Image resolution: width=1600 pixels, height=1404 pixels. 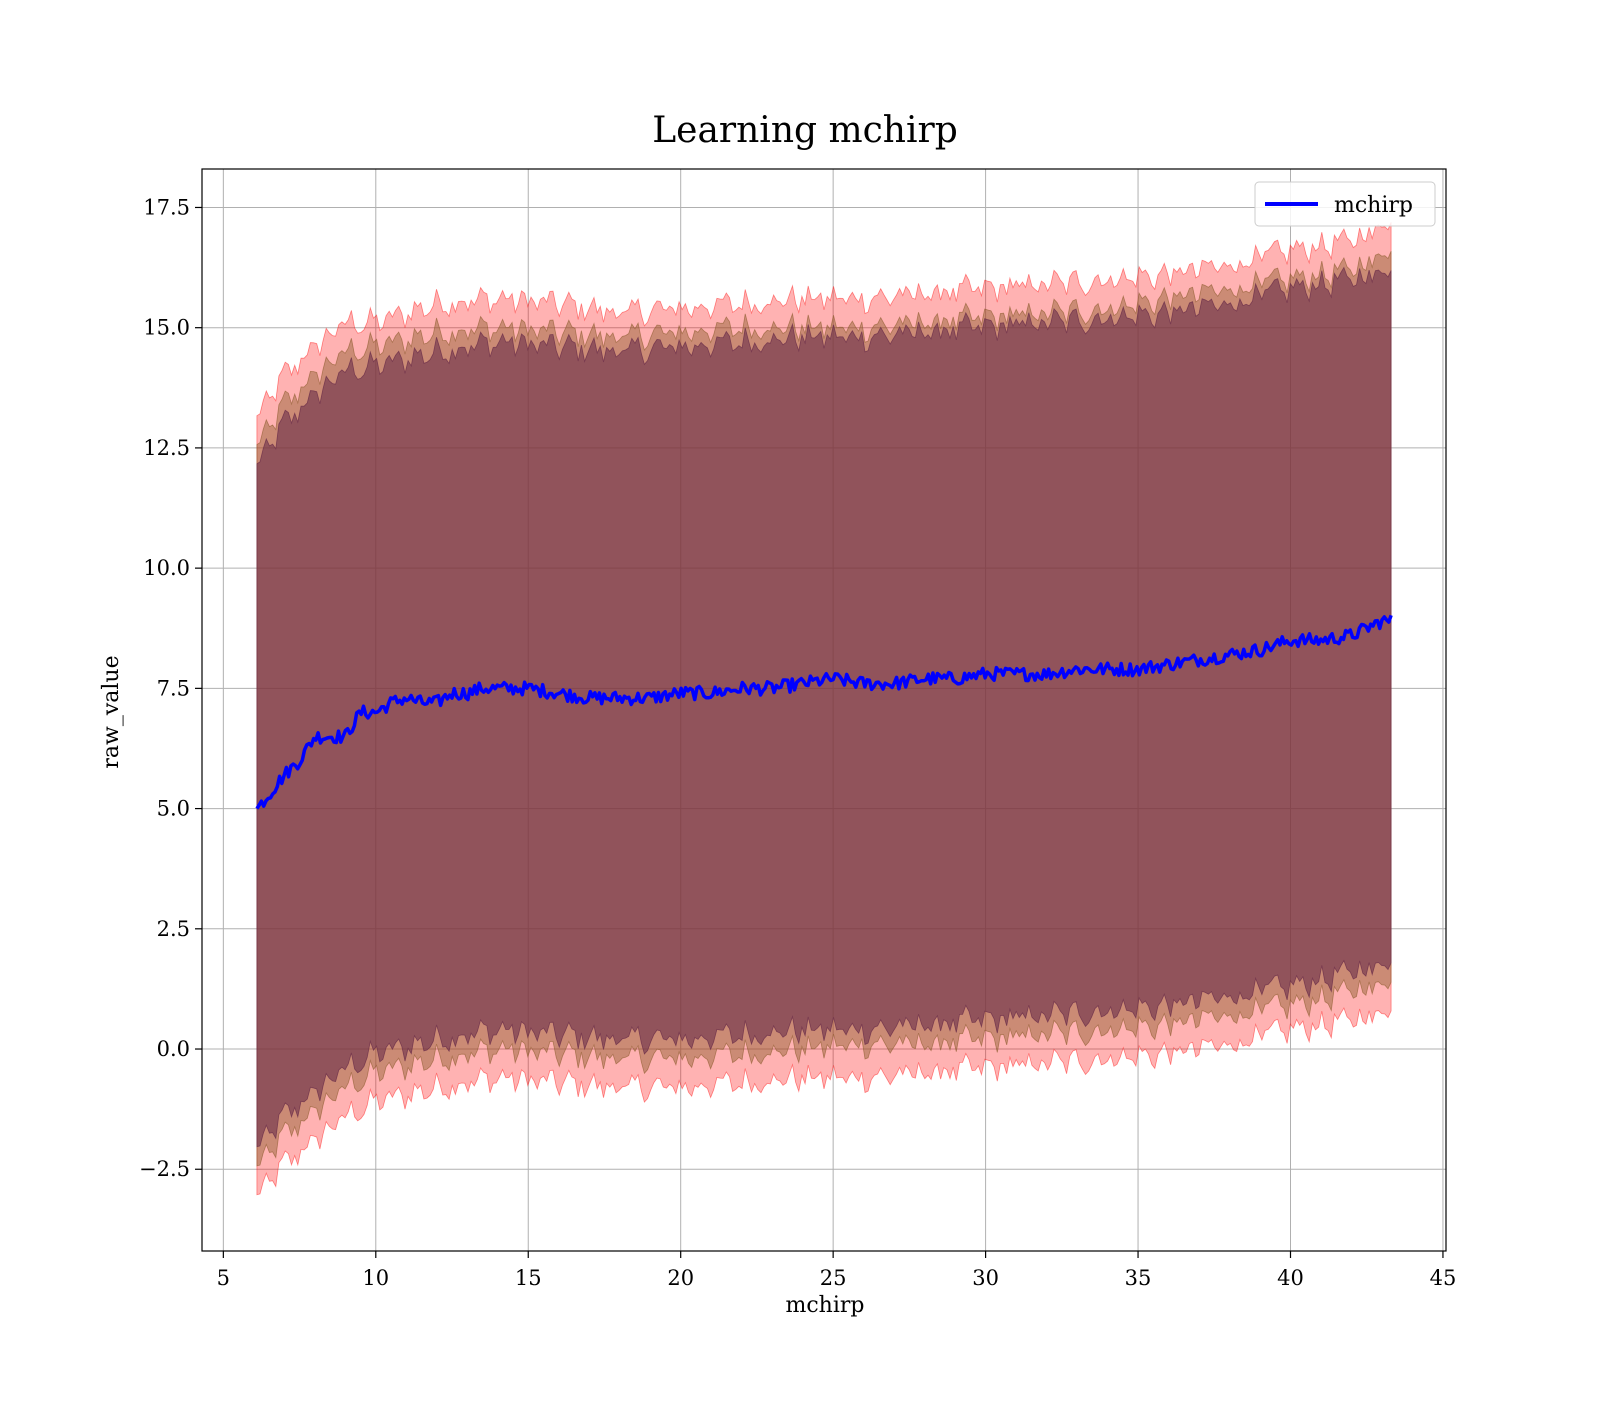 I want to click on chart-title: Learning mchirp, so click(x=805, y=130).